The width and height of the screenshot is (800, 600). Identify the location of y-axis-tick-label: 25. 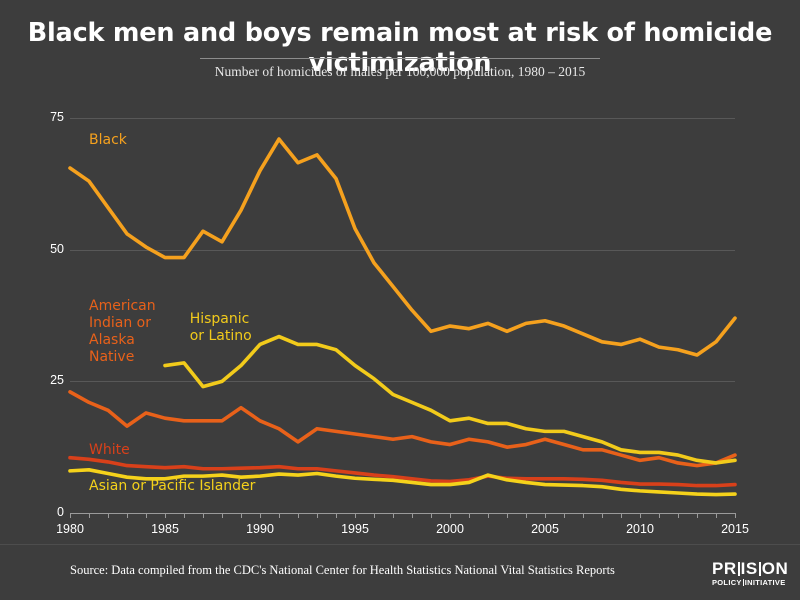
(41, 380).